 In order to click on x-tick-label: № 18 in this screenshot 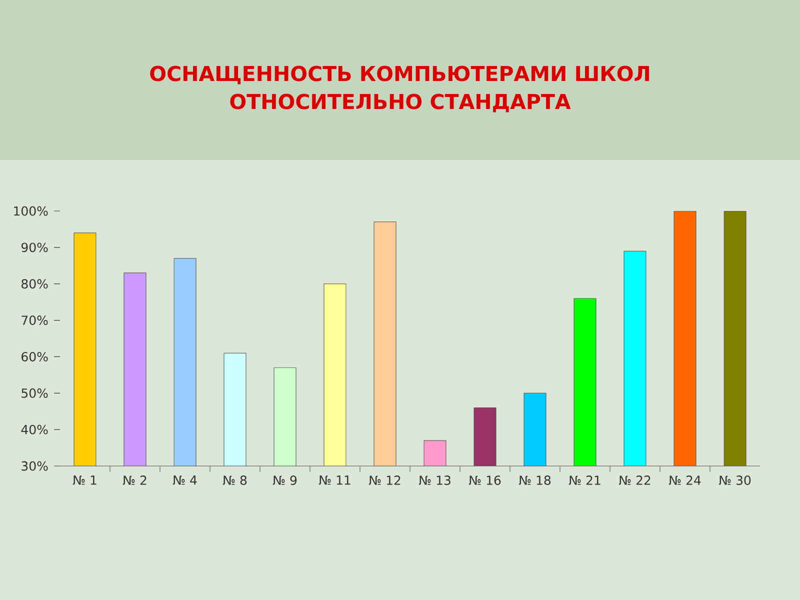, I will do `click(534, 480)`.